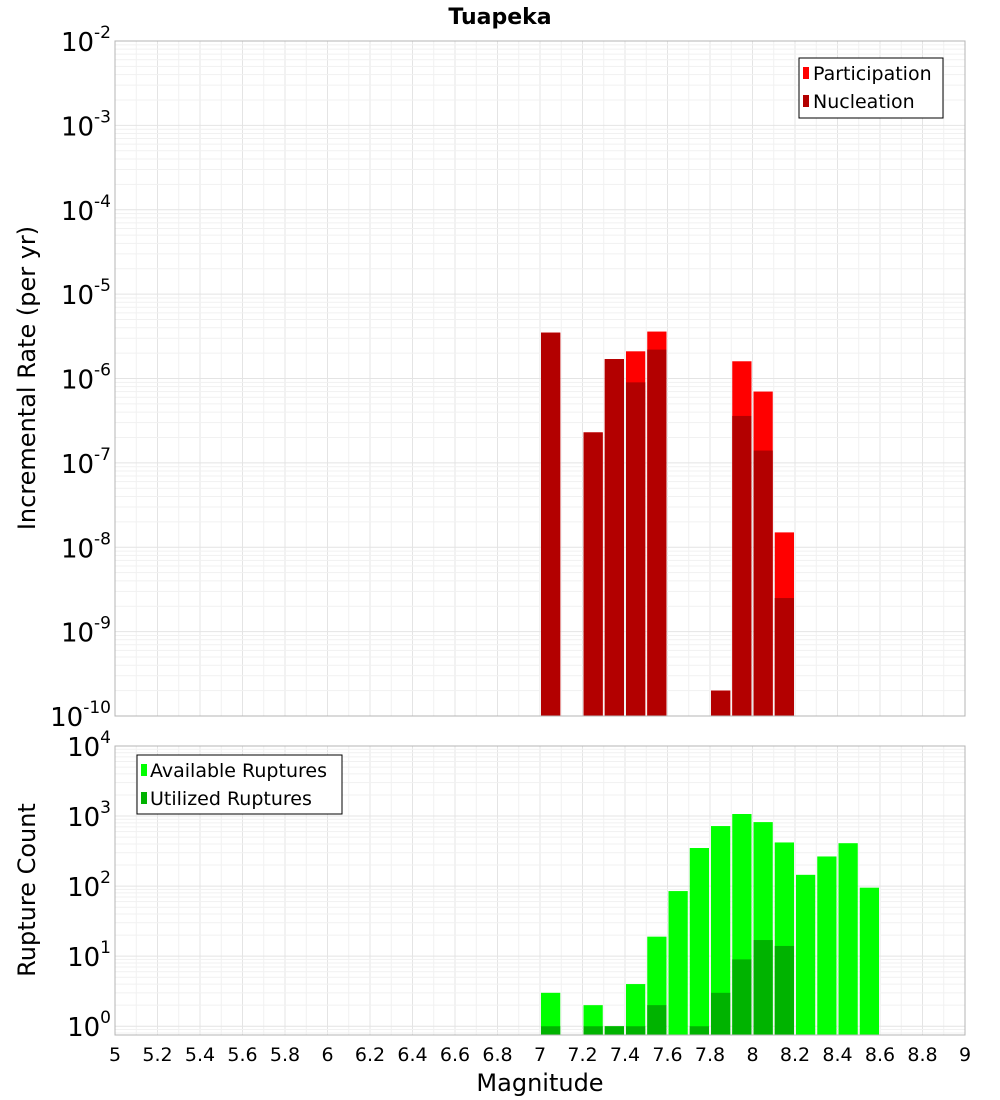 This screenshot has width=1000, height=1100. I want to click on utilized-ruptures-legend-swatch, so click(144, 798).